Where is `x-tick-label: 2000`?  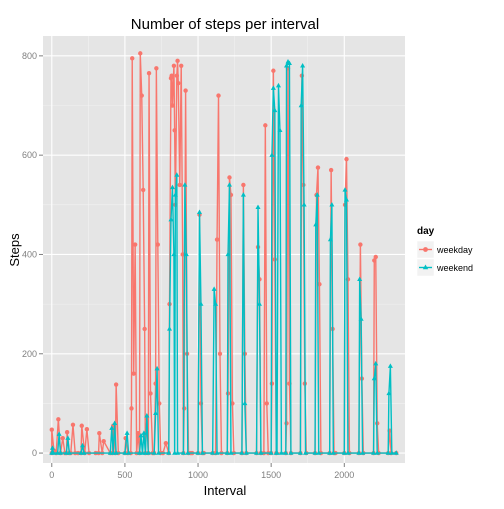
x-tick-label: 2000 is located at coordinates (344, 475).